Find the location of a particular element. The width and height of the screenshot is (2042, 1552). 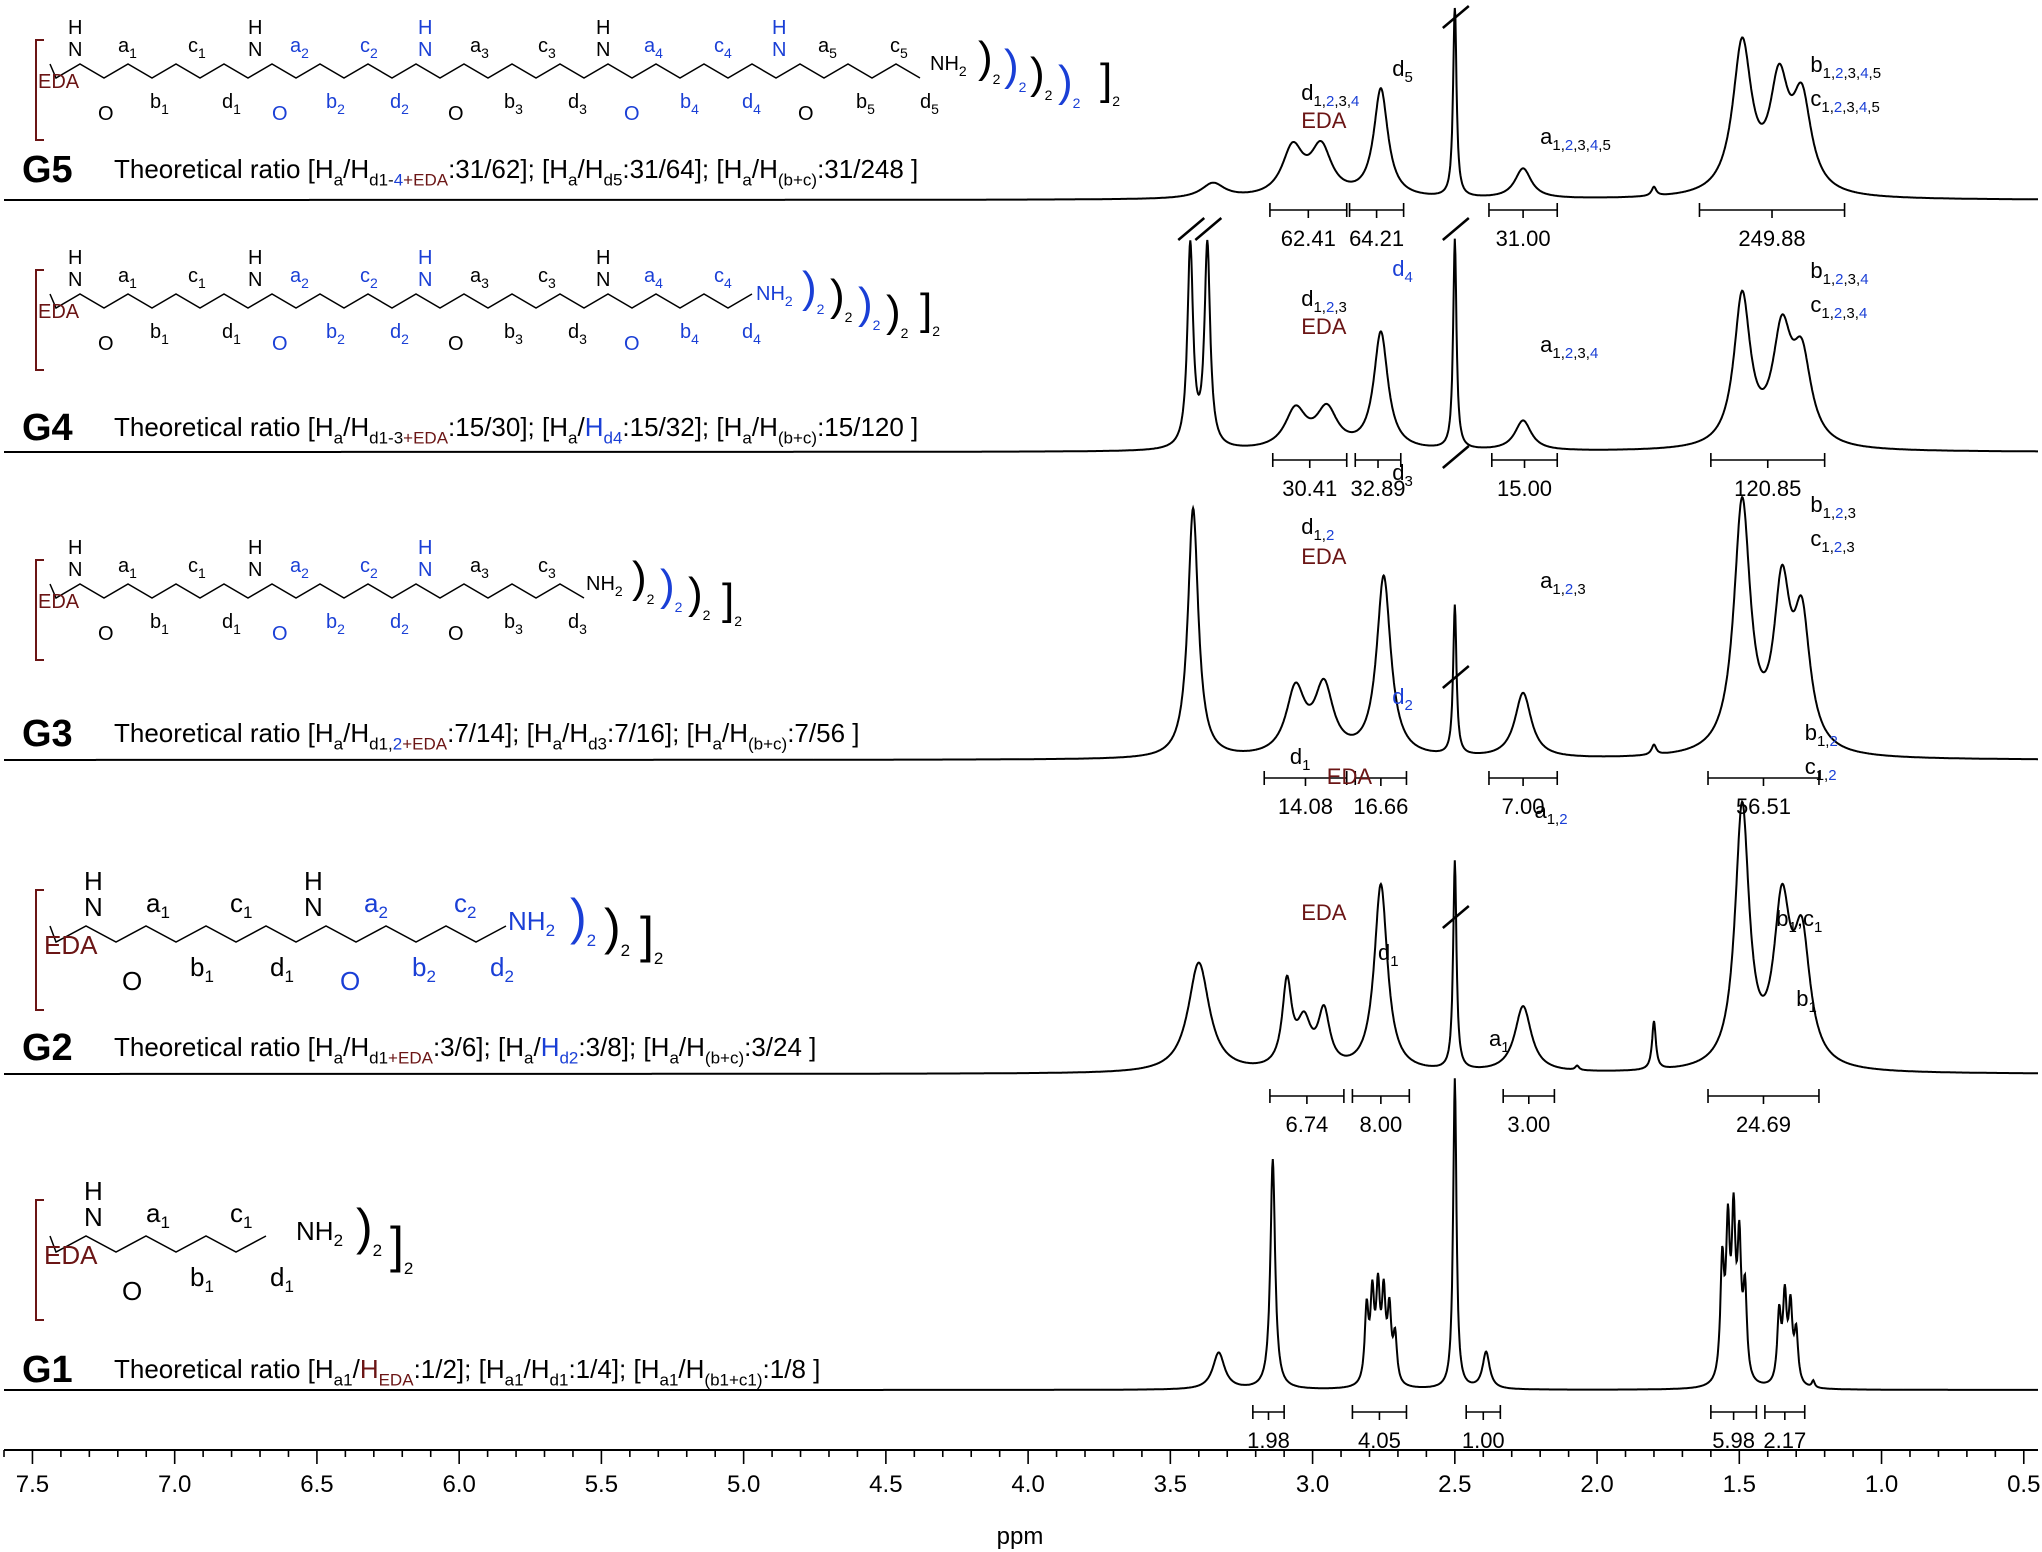

peak-label: b1,2,3 is located at coordinates (1833, 507).